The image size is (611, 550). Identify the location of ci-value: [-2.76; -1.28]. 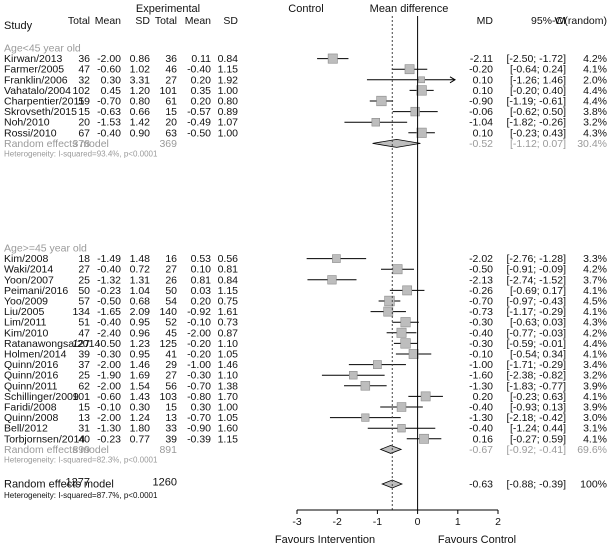
(536, 259).